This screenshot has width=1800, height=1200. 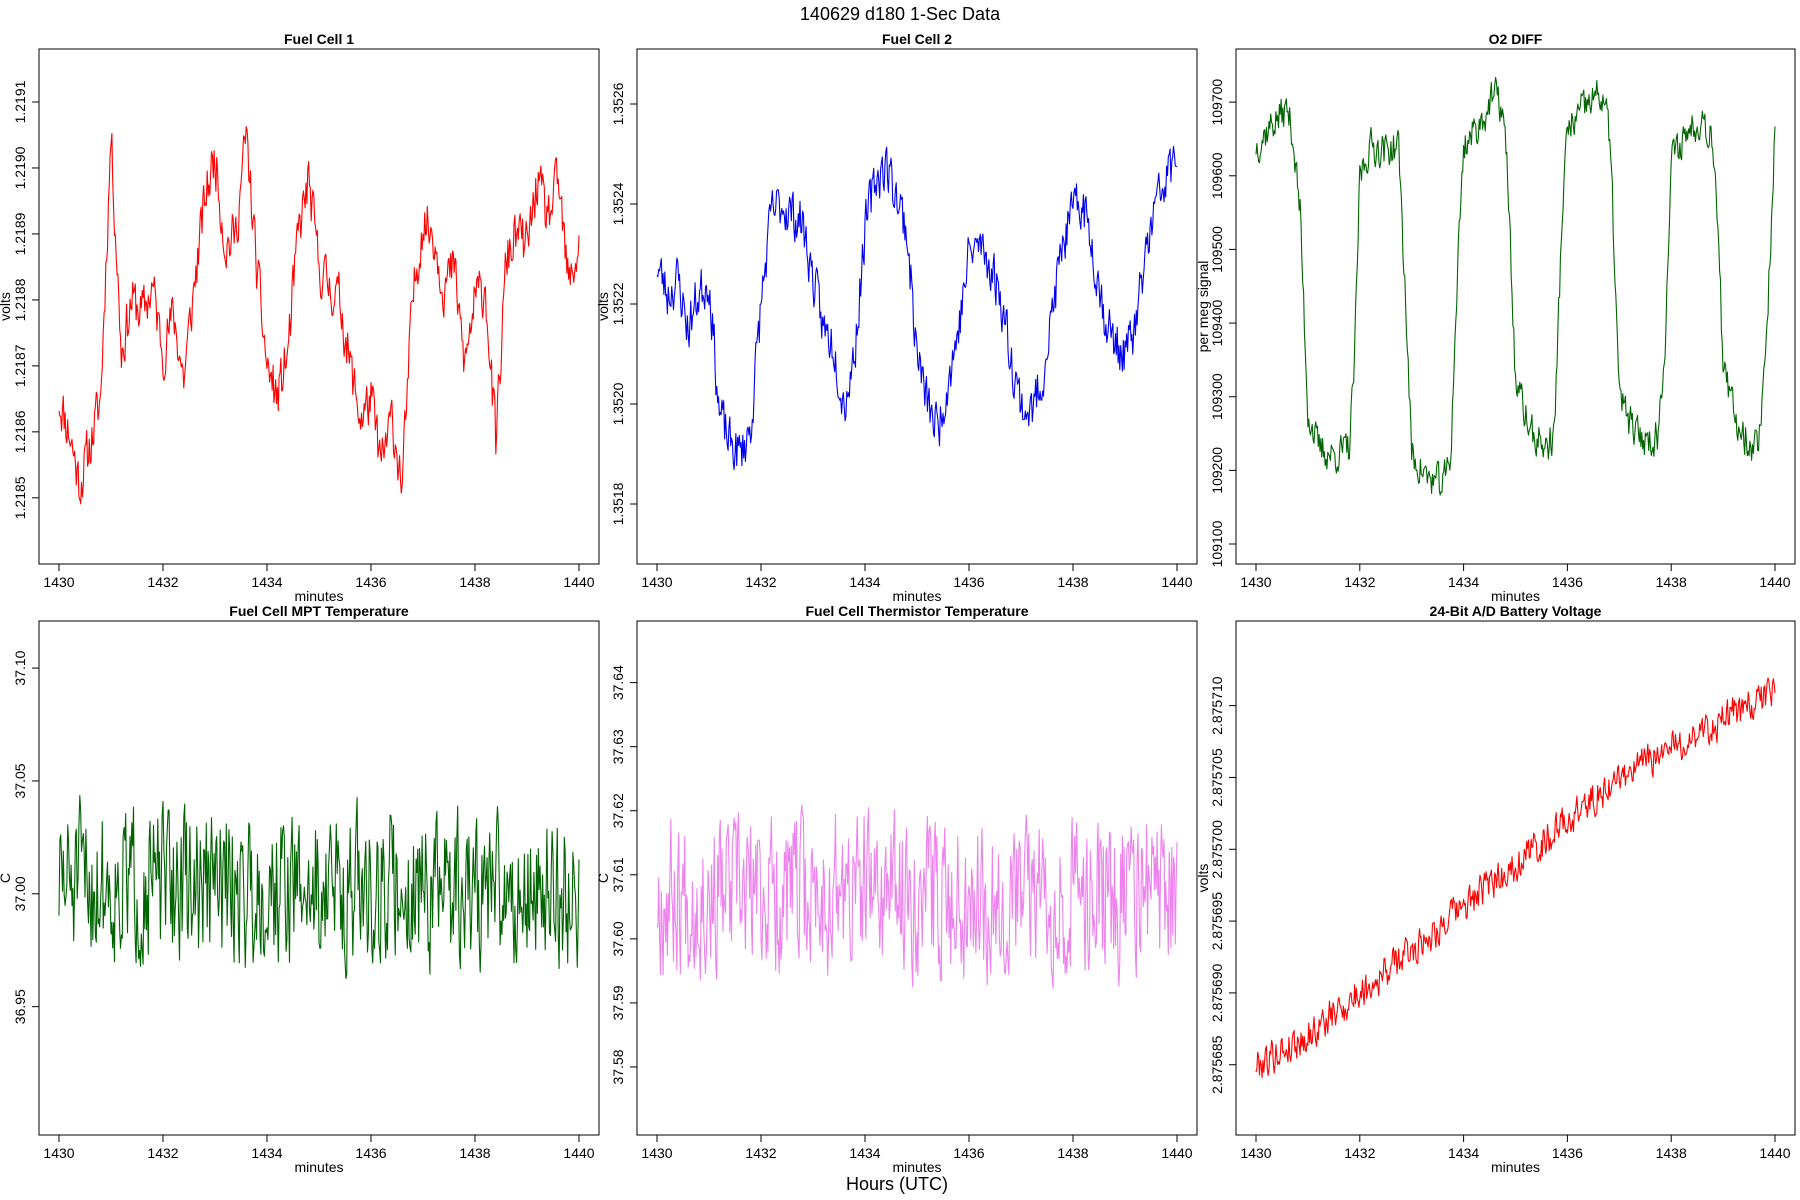 What do you see at coordinates (1516, 611) in the screenshot?
I see `chart-title: 24-Bit A/D Battery Voltage` at bounding box center [1516, 611].